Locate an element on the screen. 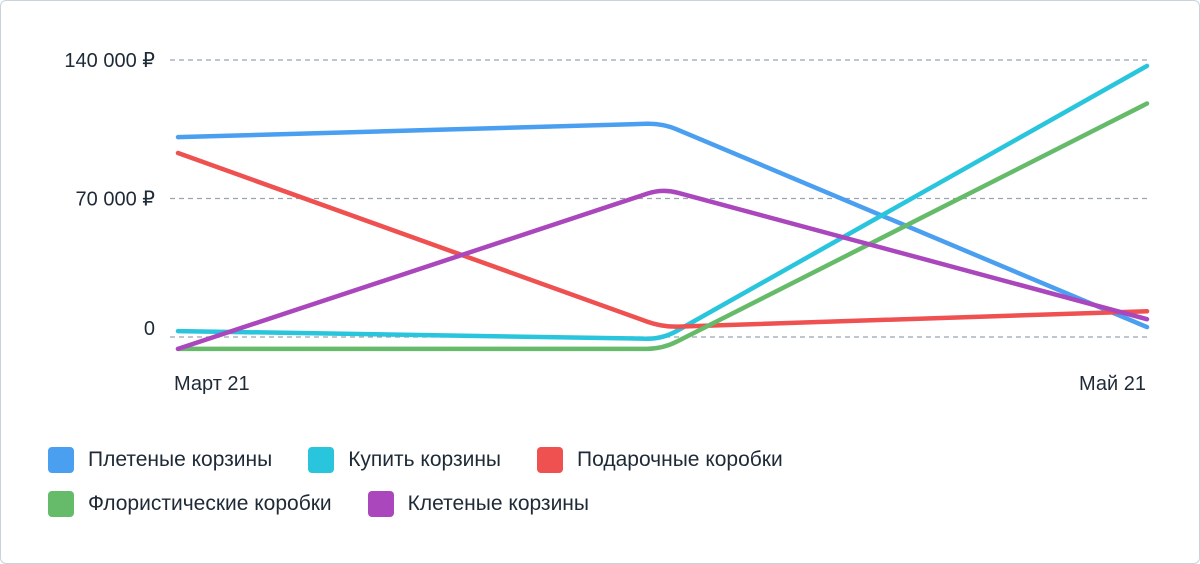  legend-item-pletenye: Плетеные корзины is located at coordinates (160, 460).